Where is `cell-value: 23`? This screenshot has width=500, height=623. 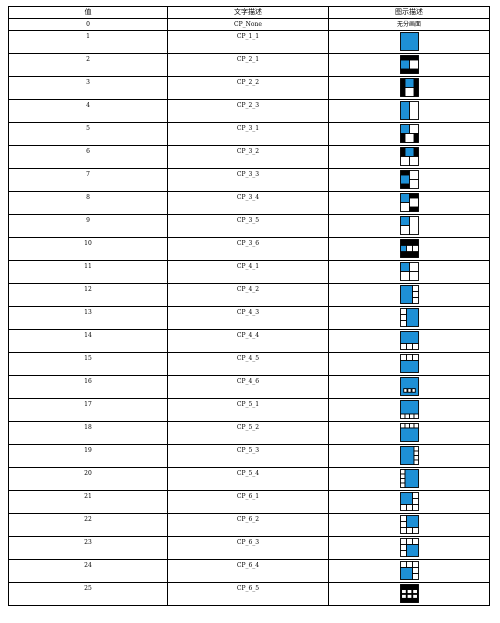
cell-value: 23 is located at coordinates (88, 548).